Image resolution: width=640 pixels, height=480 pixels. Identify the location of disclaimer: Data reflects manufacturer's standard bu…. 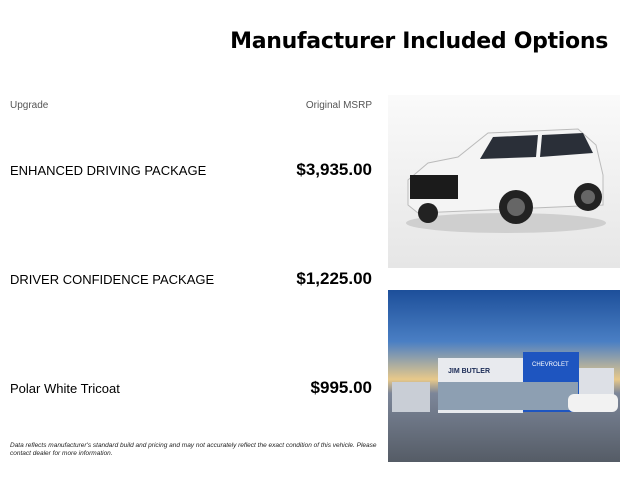
(193, 449).